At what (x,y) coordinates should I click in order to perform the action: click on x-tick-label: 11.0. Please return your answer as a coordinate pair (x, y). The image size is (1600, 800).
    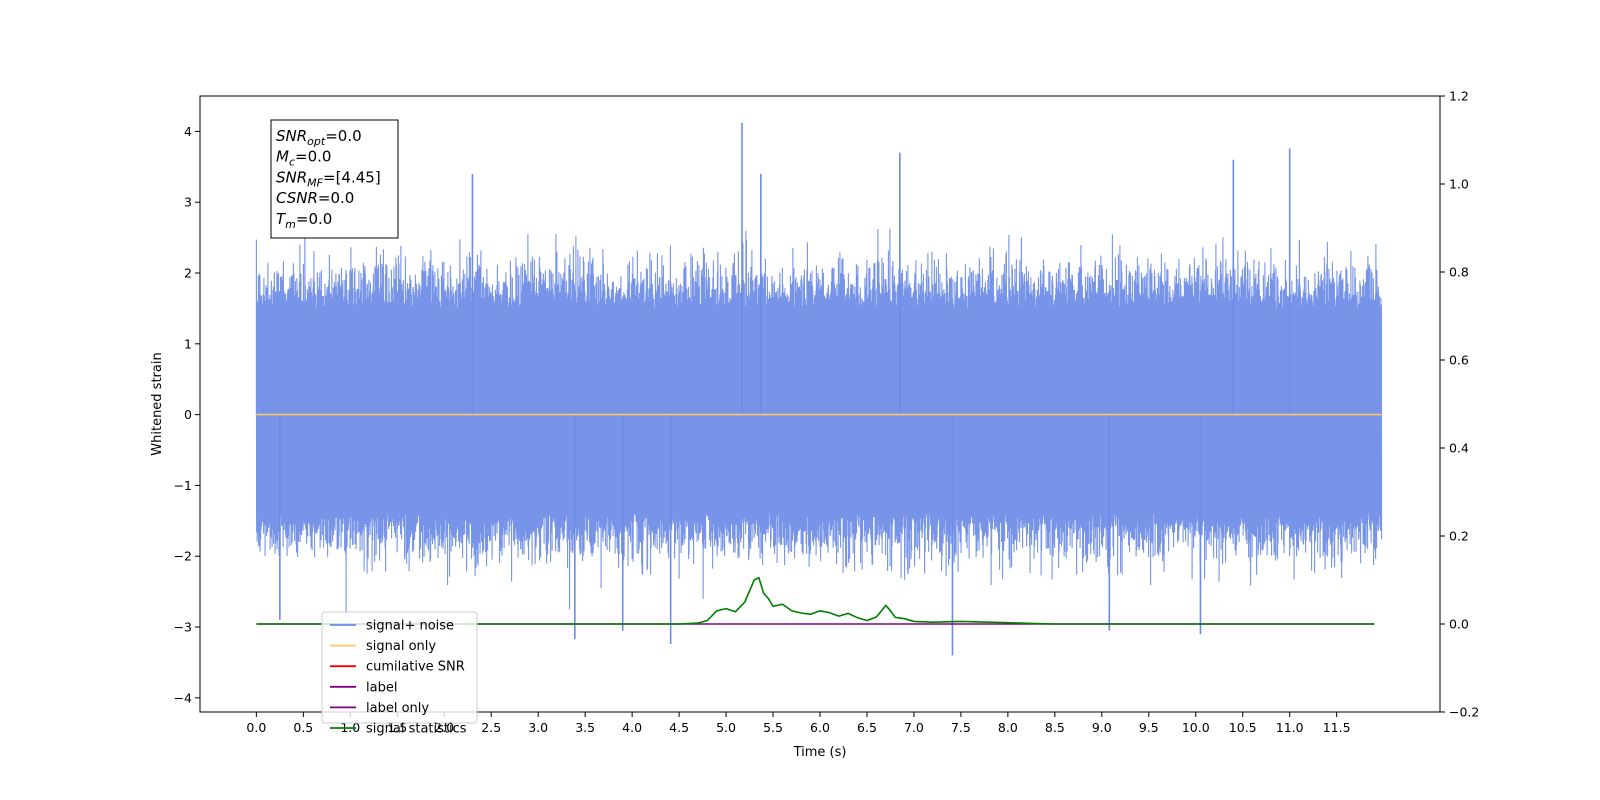
    Looking at the image, I should click on (1290, 727).